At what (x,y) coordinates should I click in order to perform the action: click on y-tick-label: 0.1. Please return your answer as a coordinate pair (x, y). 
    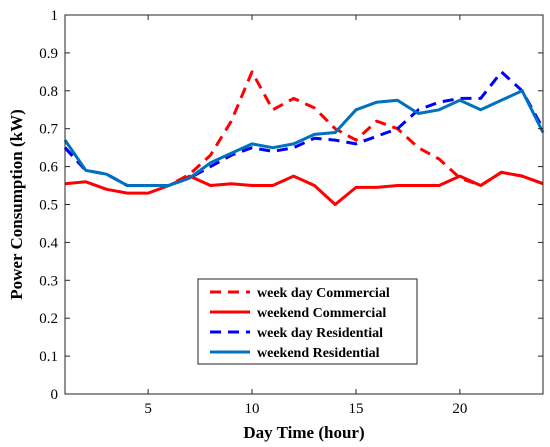
    Looking at the image, I should click on (48, 357).